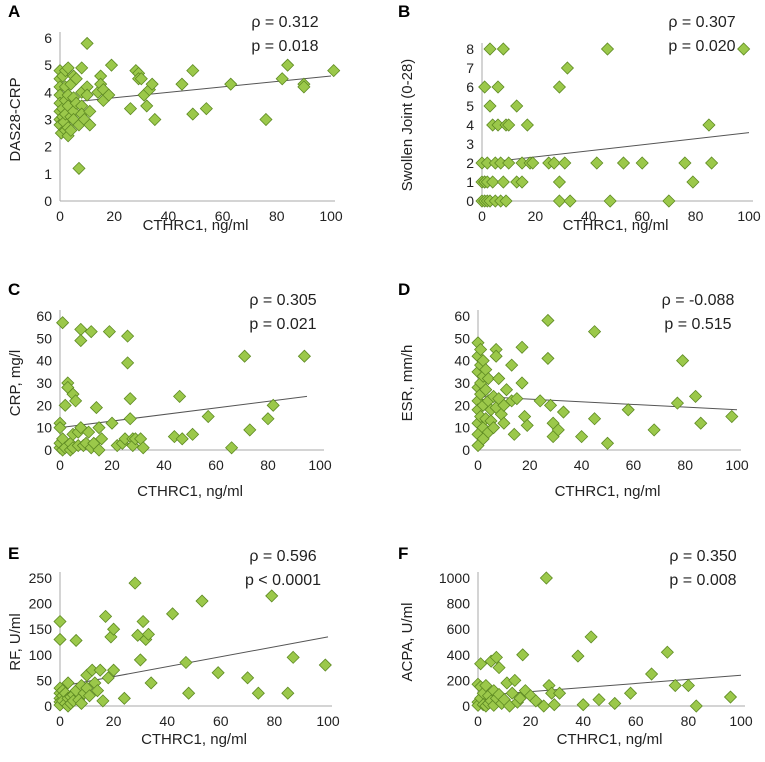  Describe the element at coordinates (48, 120) in the screenshot. I see `y-tick-label: 3` at that location.